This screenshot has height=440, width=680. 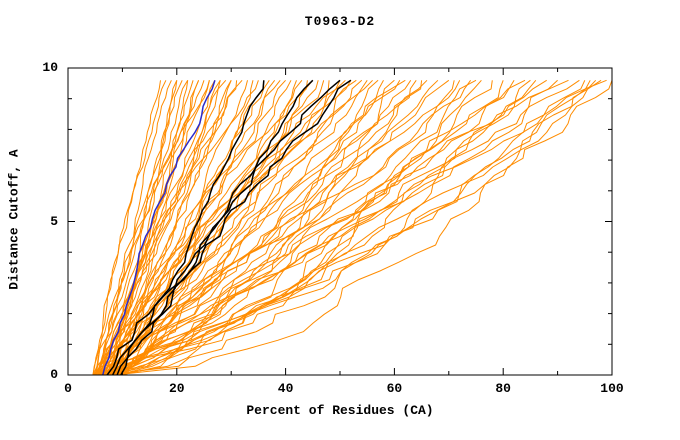 I want to click on y-tick-label: 5, so click(x=54, y=221).